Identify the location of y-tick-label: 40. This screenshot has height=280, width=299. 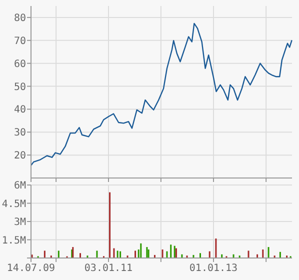
(20, 110).